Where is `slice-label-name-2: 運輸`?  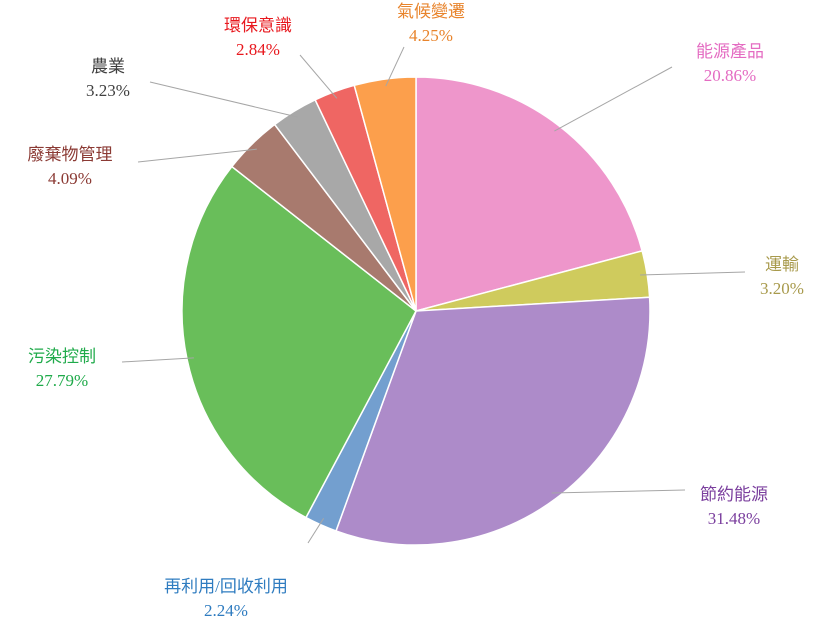
slice-label-name-2: 運輸 is located at coordinates (782, 264).